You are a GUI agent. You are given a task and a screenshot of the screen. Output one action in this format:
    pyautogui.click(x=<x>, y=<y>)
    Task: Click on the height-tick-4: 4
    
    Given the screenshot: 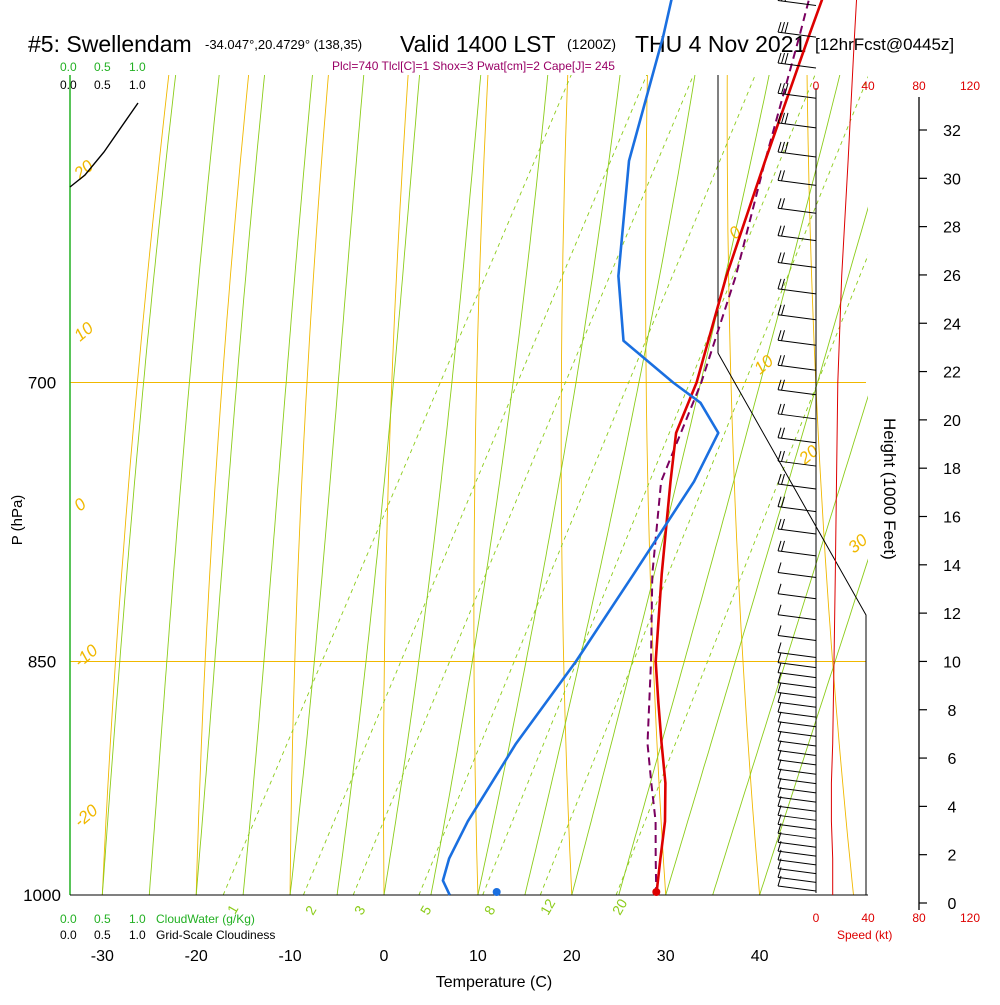 What is the action you would take?
    pyautogui.click(x=952, y=807)
    